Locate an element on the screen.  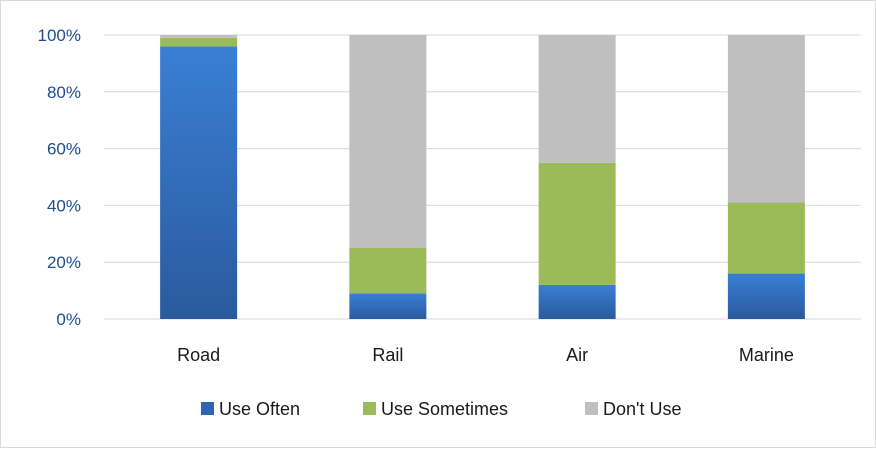
legend-label: Don't Use is located at coordinates (642, 409).